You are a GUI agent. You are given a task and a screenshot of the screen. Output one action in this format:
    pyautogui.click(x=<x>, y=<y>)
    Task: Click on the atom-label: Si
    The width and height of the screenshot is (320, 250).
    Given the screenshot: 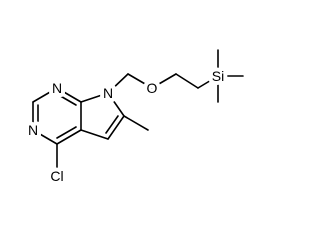 What is the action you would take?
    pyautogui.click(x=218, y=76)
    